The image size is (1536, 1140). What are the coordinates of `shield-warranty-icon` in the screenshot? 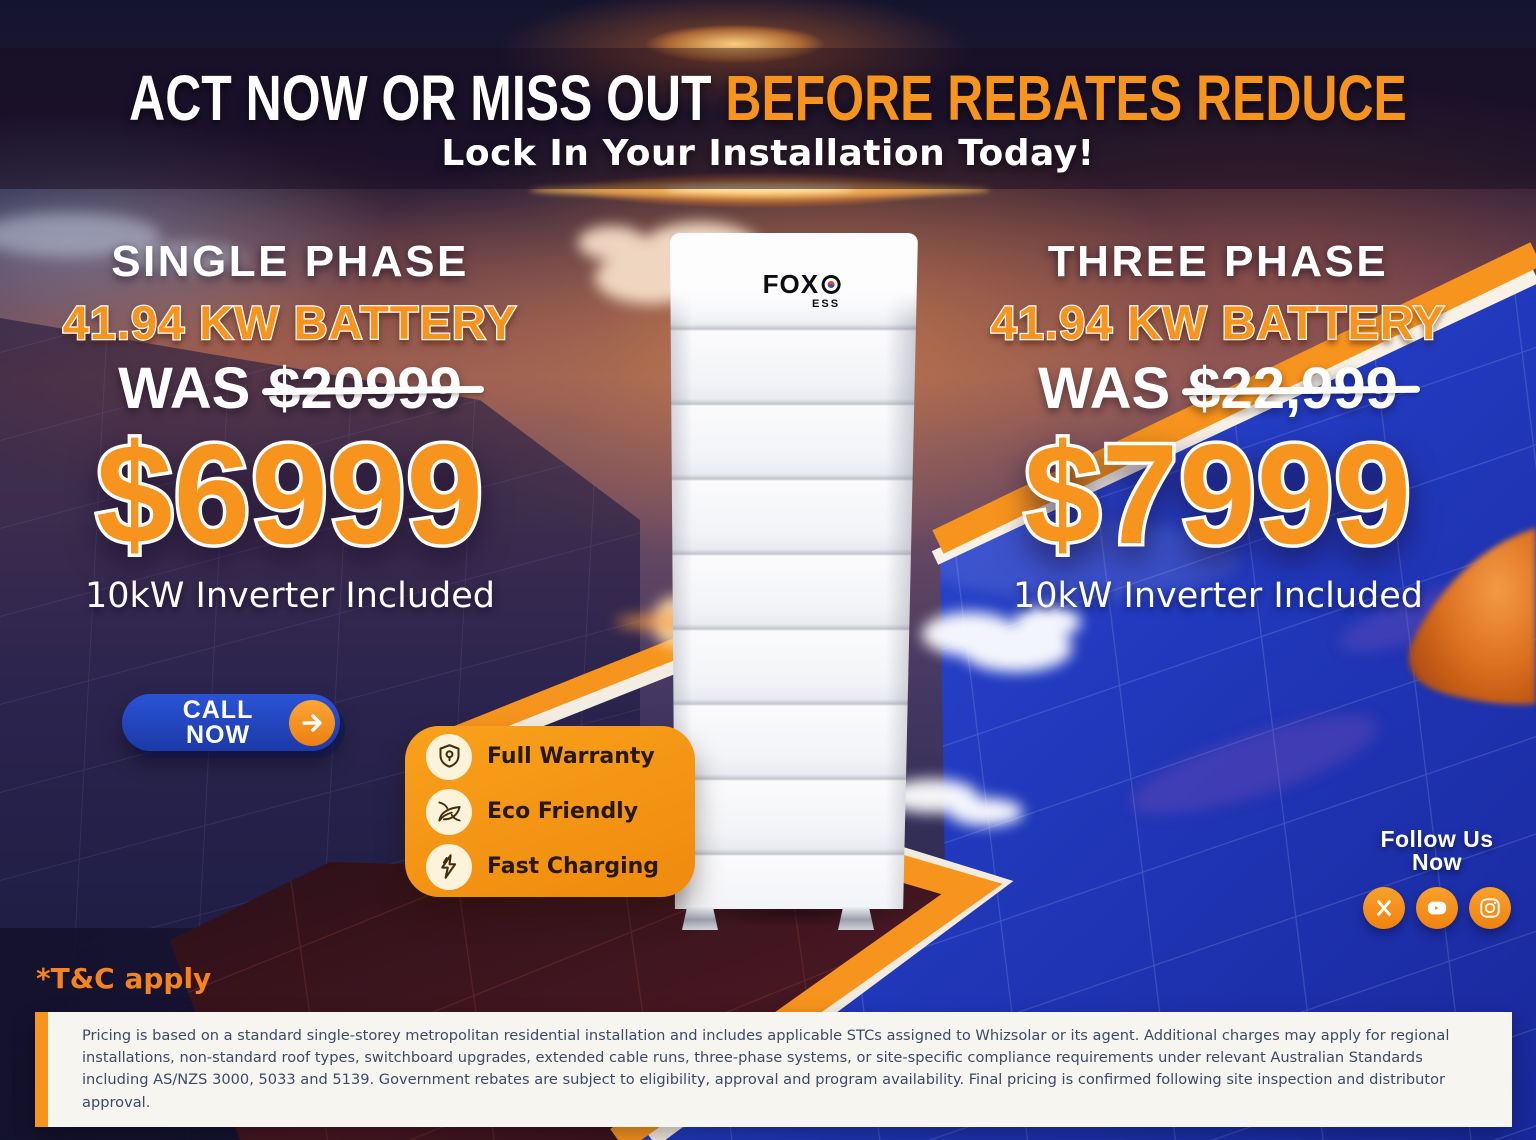 It's located at (449, 756).